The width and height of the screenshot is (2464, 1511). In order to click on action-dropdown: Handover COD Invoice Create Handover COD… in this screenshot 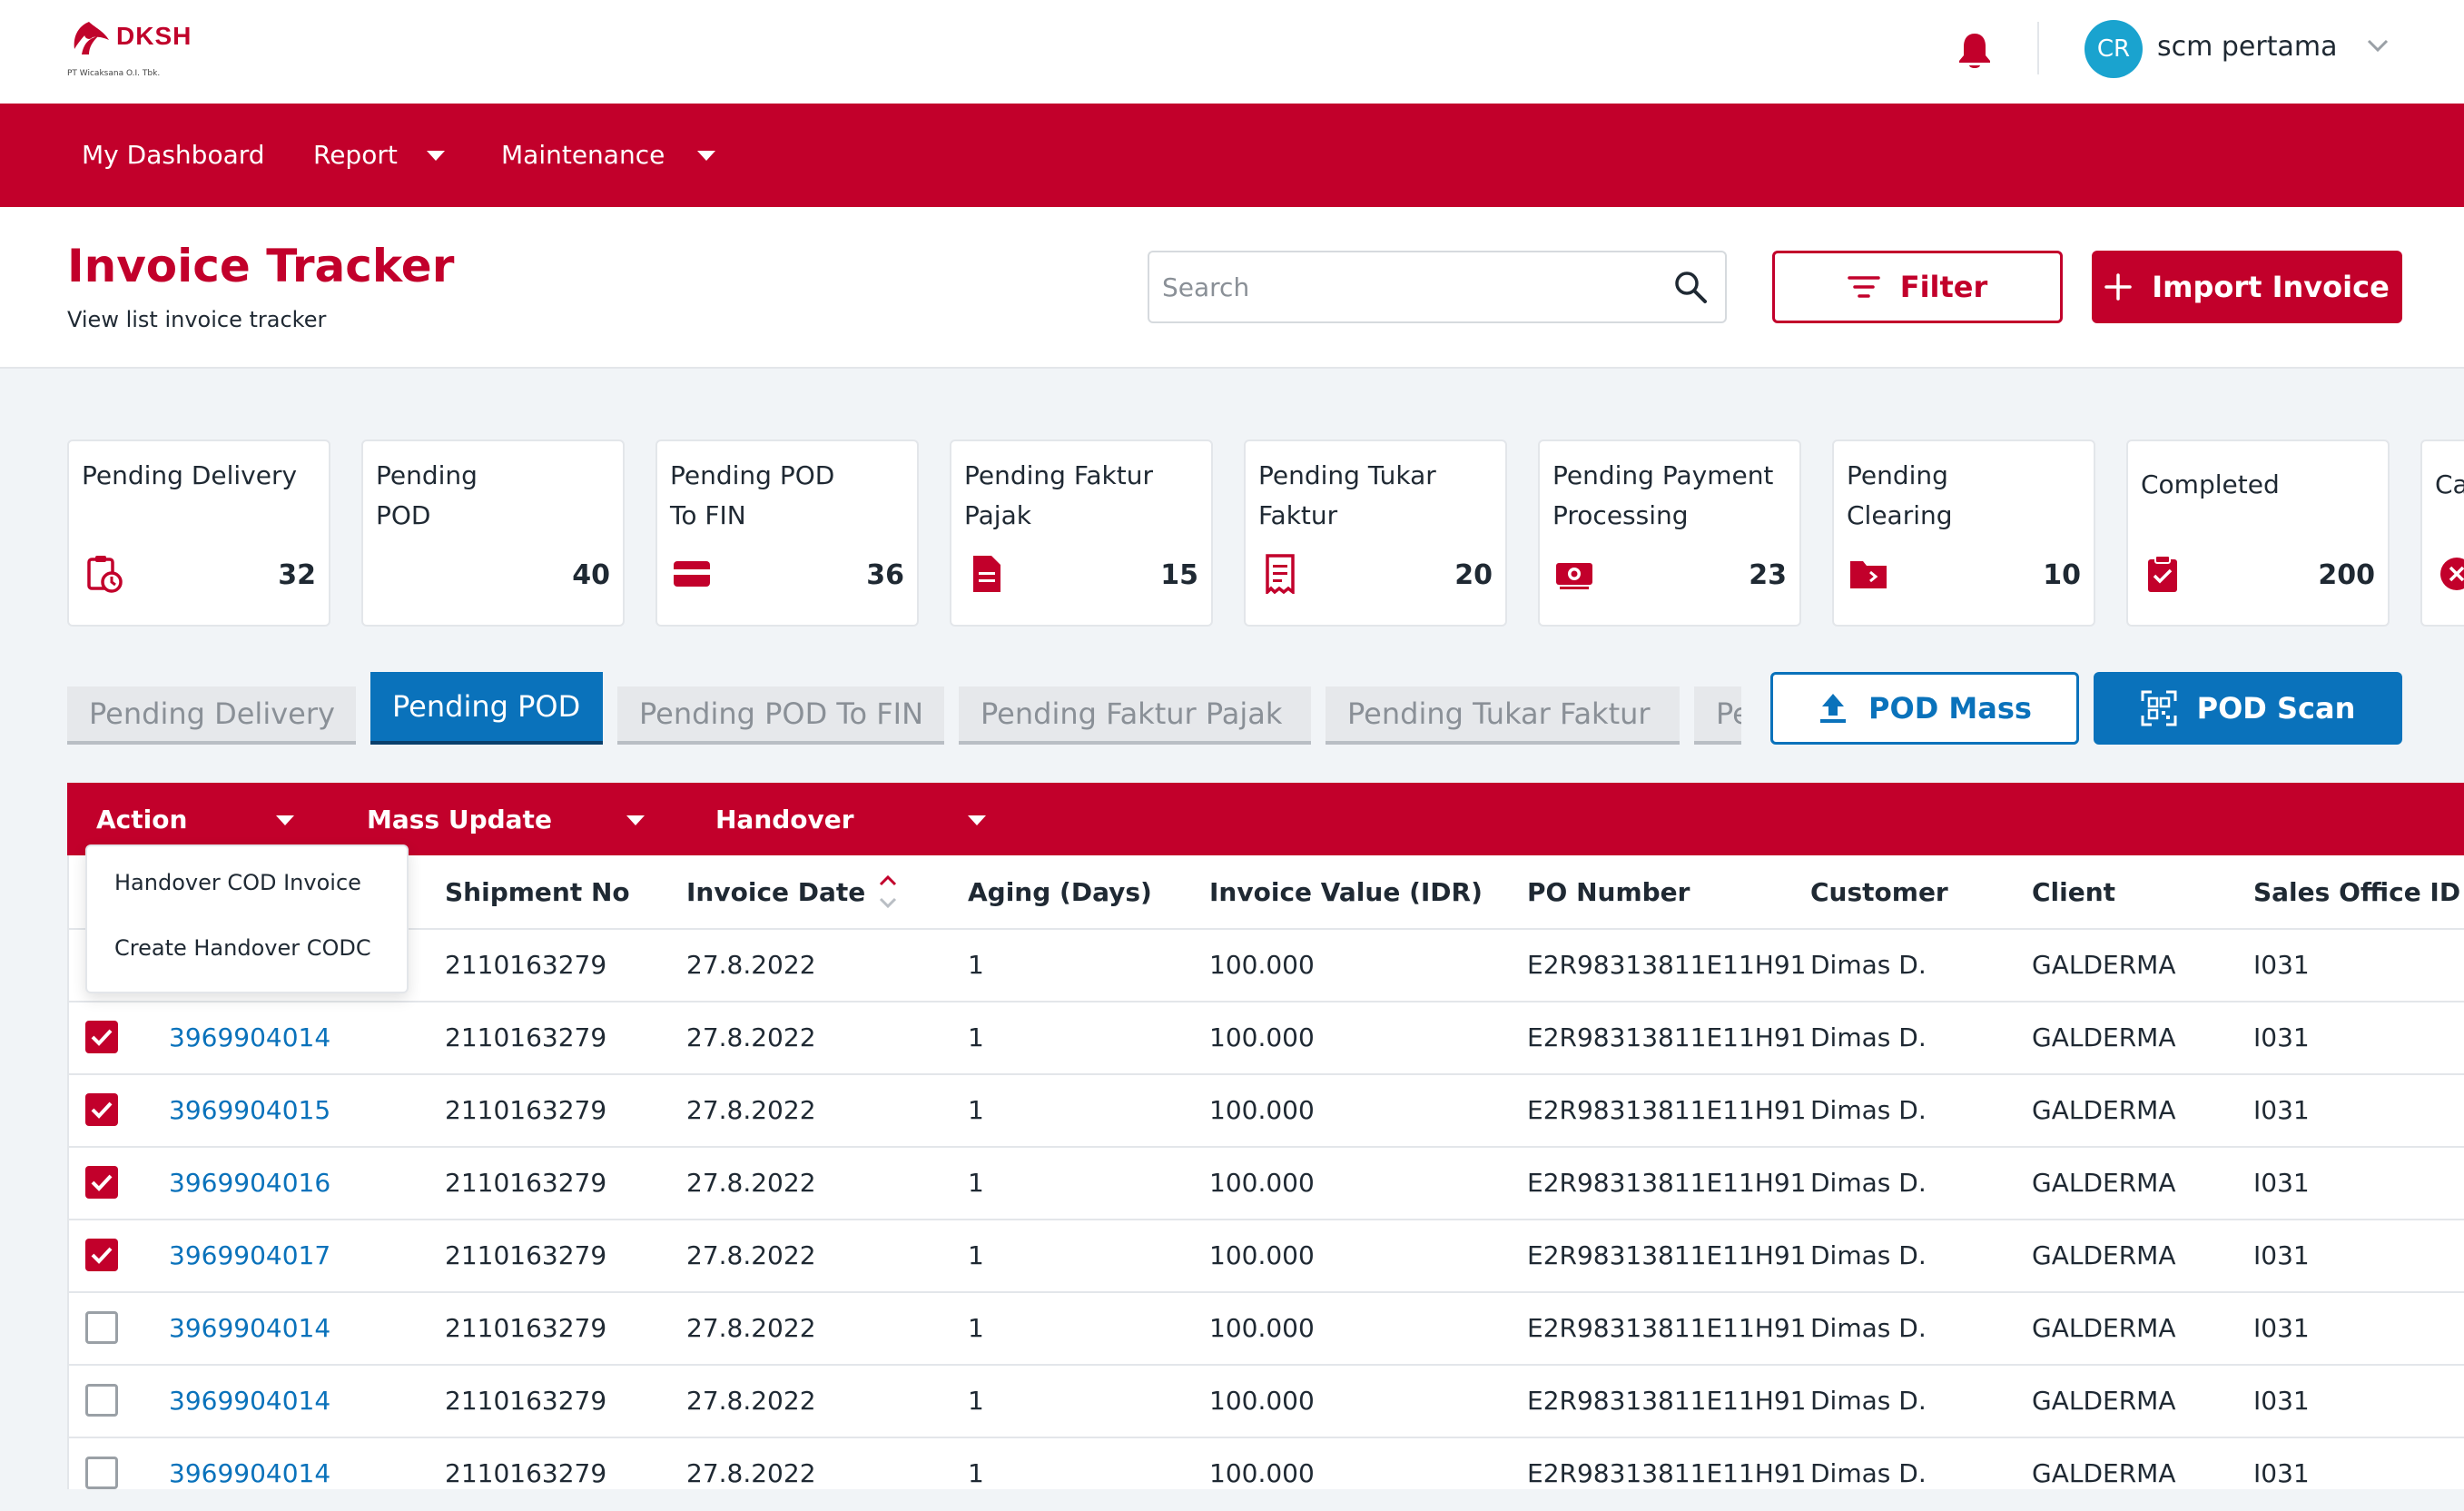, I will do `click(247, 918)`.